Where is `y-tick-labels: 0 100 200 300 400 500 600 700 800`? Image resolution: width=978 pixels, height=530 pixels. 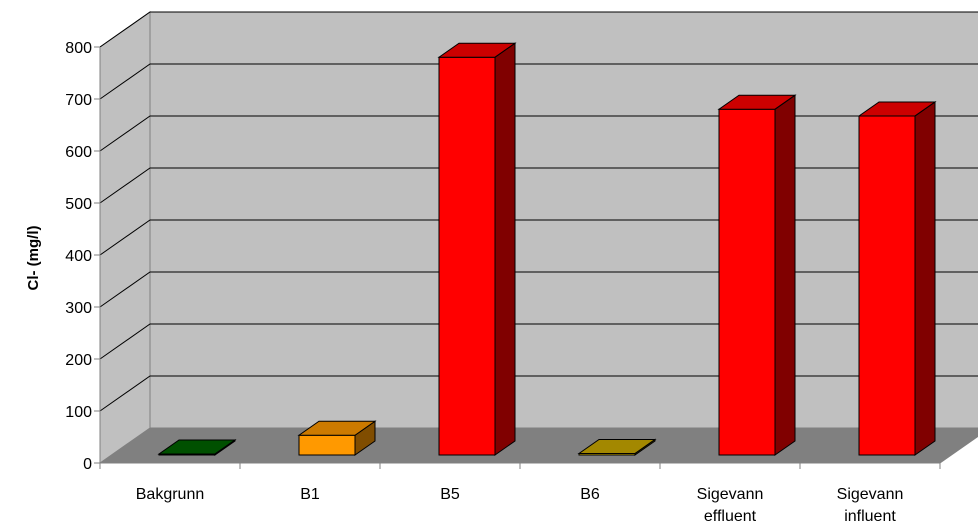
y-tick-labels: 0 100 200 300 400 500 600 700 800 is located at coordinates (78, 256).